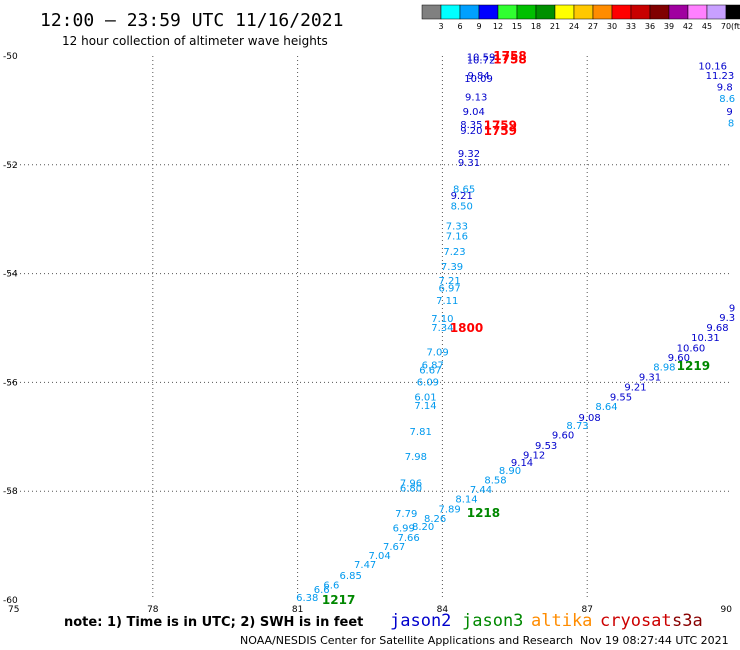 This screenshot has width=740, height=650. Describe the element at coordinates (631, 26) in the screenshot. I see `color-scale-label: 33` at that location.